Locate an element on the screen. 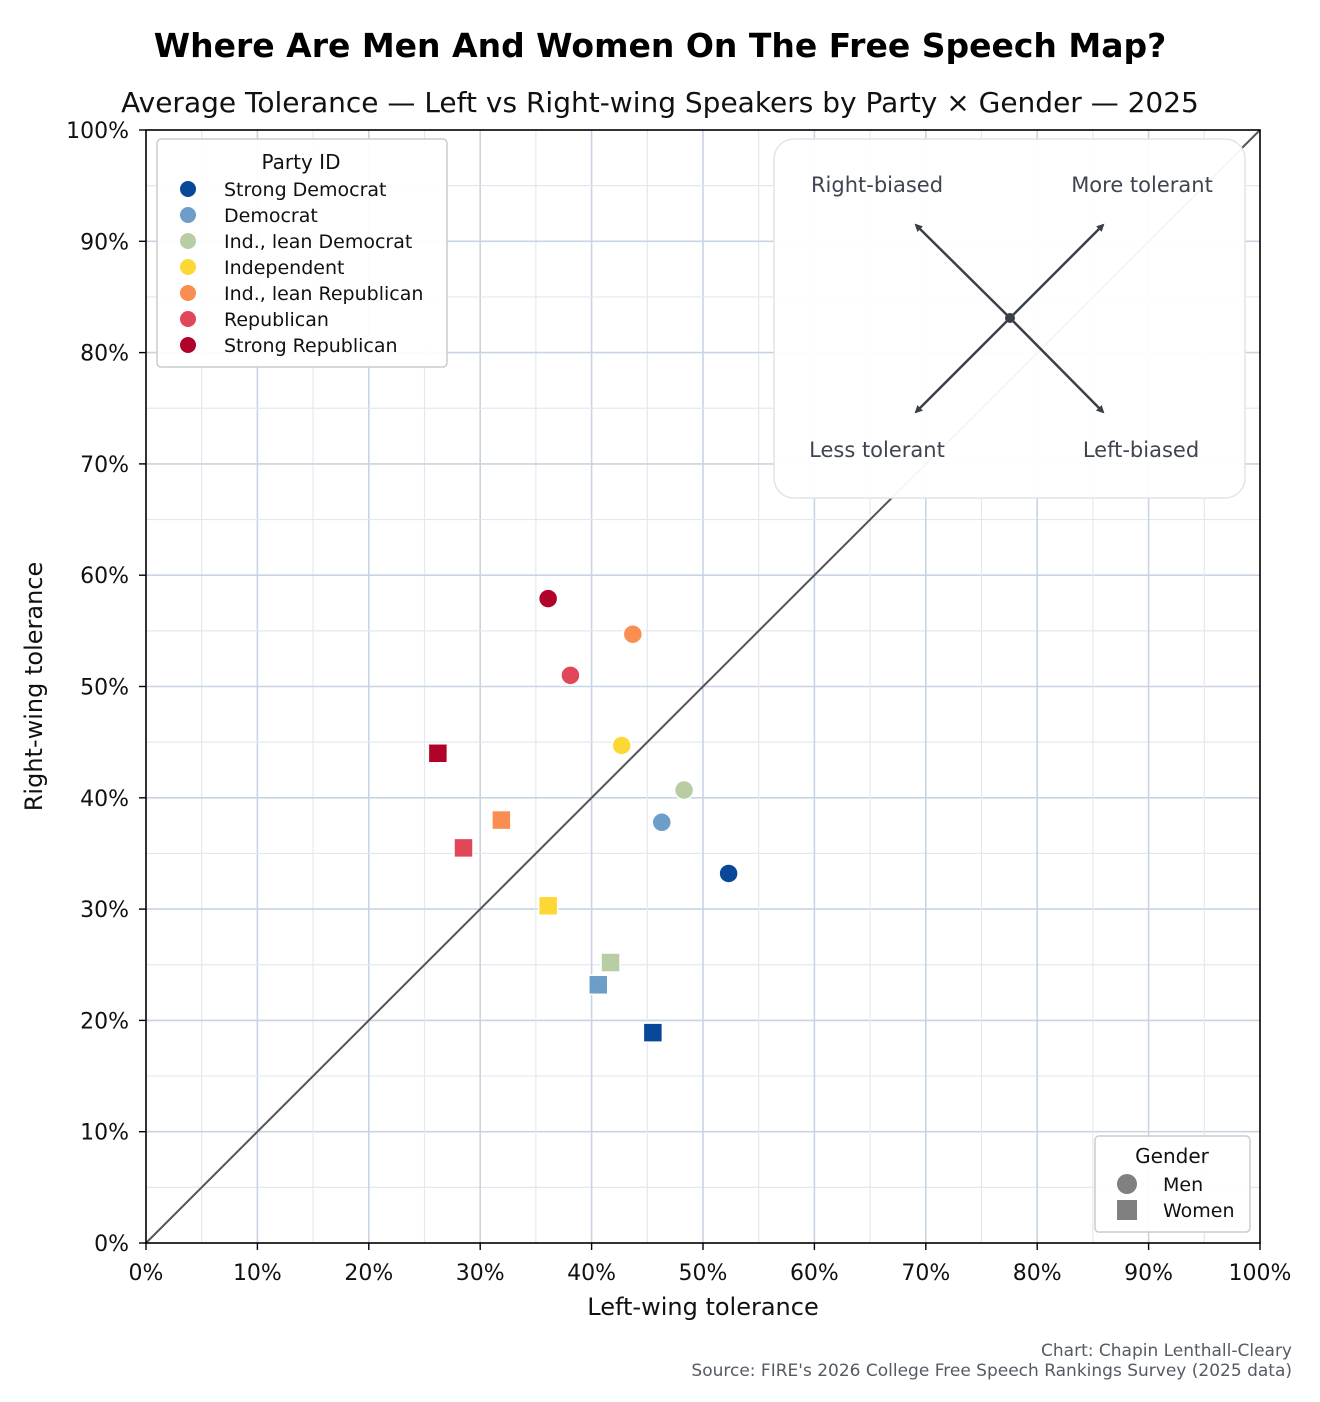 The width and height of the screenshot is (1320, 1402). arrow-down-left-icon is located at coordinates (962, 365).